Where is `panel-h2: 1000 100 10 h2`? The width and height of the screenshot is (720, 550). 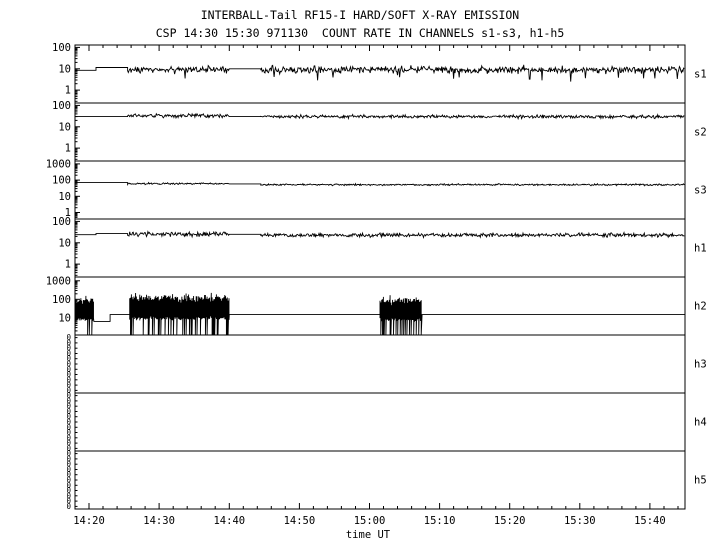
panel-h2: 1000 100 10 h2 is located at coordinates (376, 305).